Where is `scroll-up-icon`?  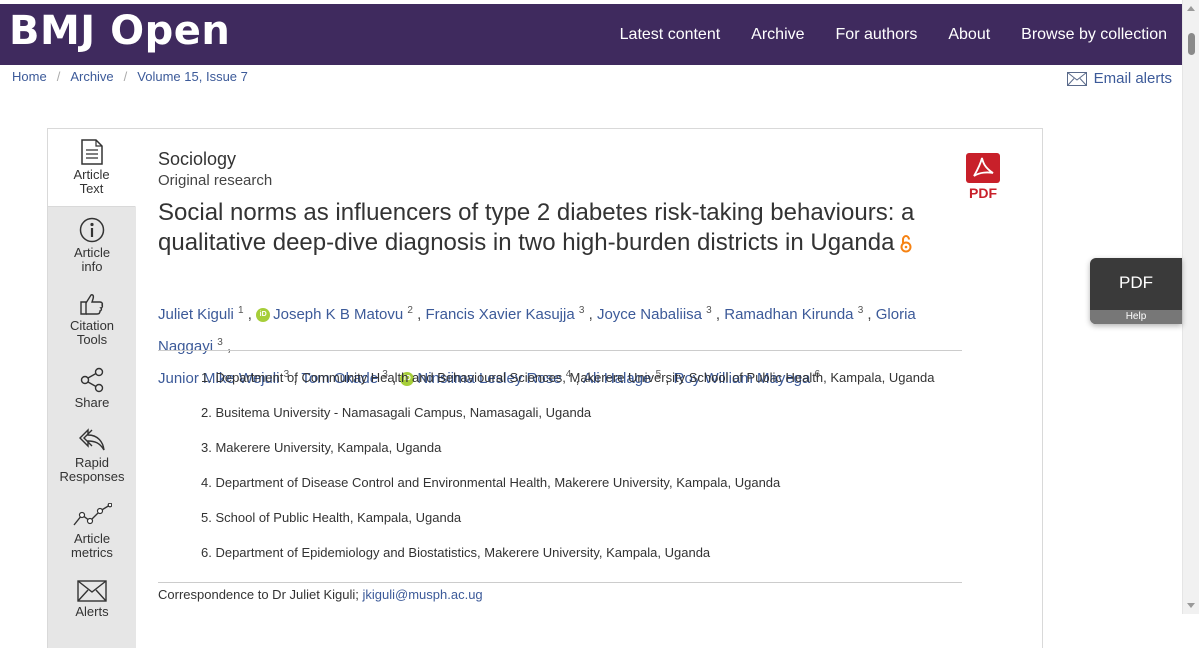 scroll-up-icon is located at coordinates (1191, 8).